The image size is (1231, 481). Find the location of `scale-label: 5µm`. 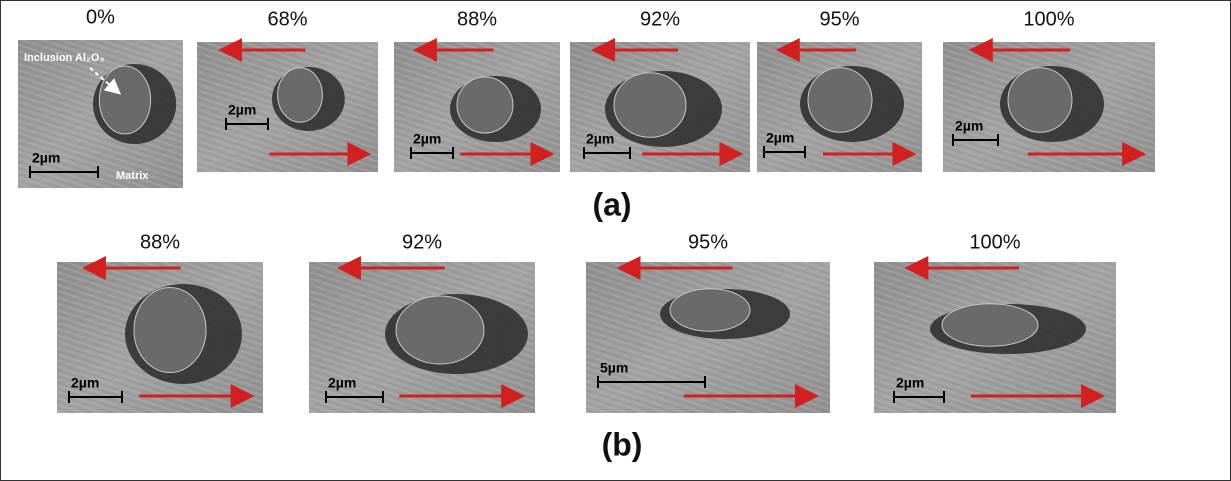

scale-label: 5µm is located at coordinates (614, 368).